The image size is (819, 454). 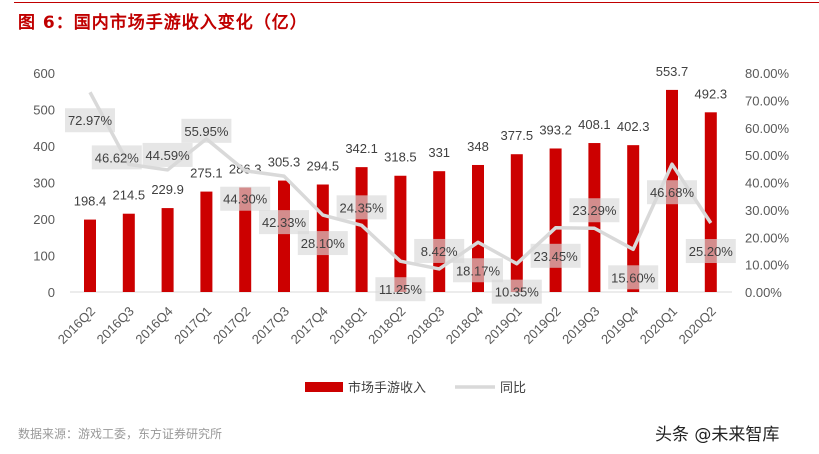 I want to click on source-note: 数据来源：游戏工委，东方证券研究所, so click(x=120, y=434).